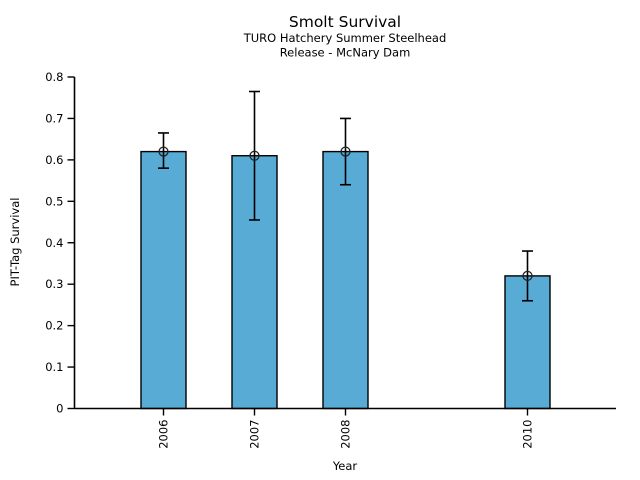  Describe the element at coordinates (345, 466) in the screenshot. I see `x-axis-label: Year` at that location.